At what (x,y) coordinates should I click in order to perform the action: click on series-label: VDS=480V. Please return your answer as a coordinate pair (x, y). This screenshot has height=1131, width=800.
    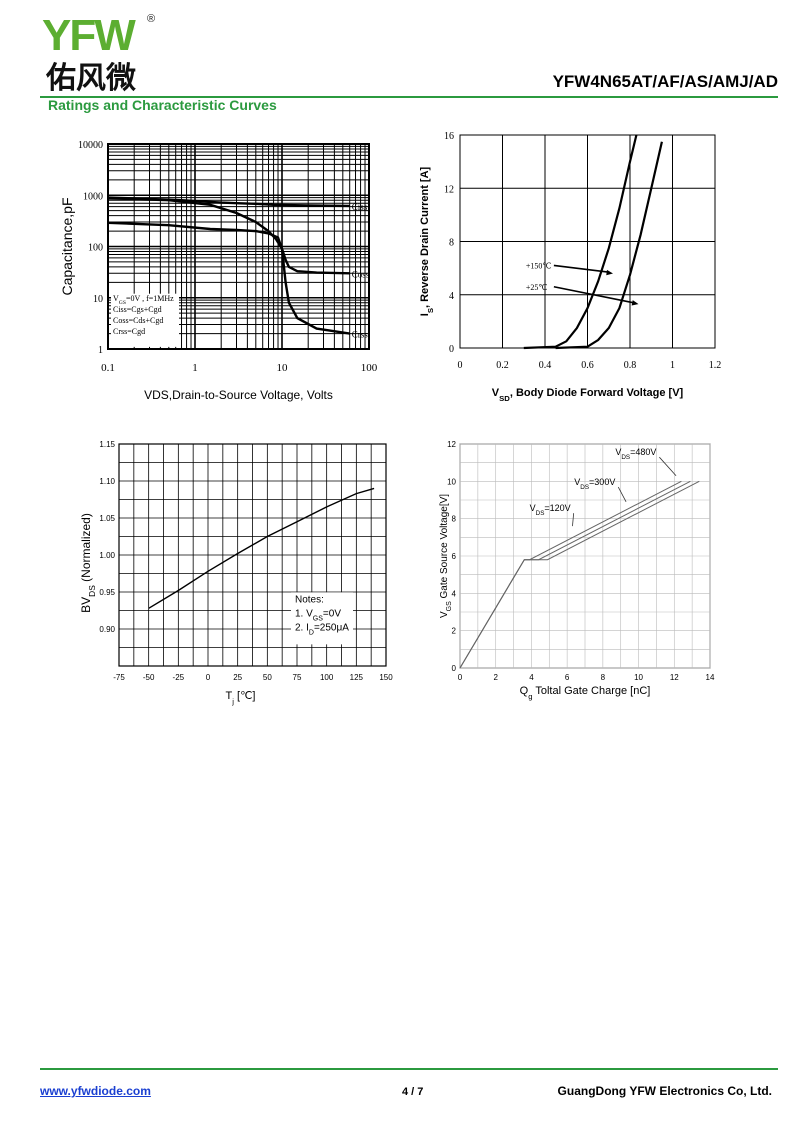
    Looking at the image, I should click on (635, 454).